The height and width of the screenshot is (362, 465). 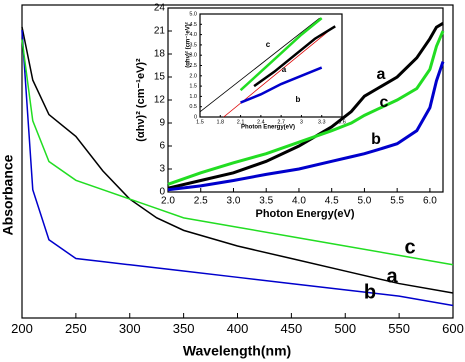 What do you see at coordinates (168, 201) in the screenshot?
I see `x-tick-label: 2.0` at bounding box center [168, 201].